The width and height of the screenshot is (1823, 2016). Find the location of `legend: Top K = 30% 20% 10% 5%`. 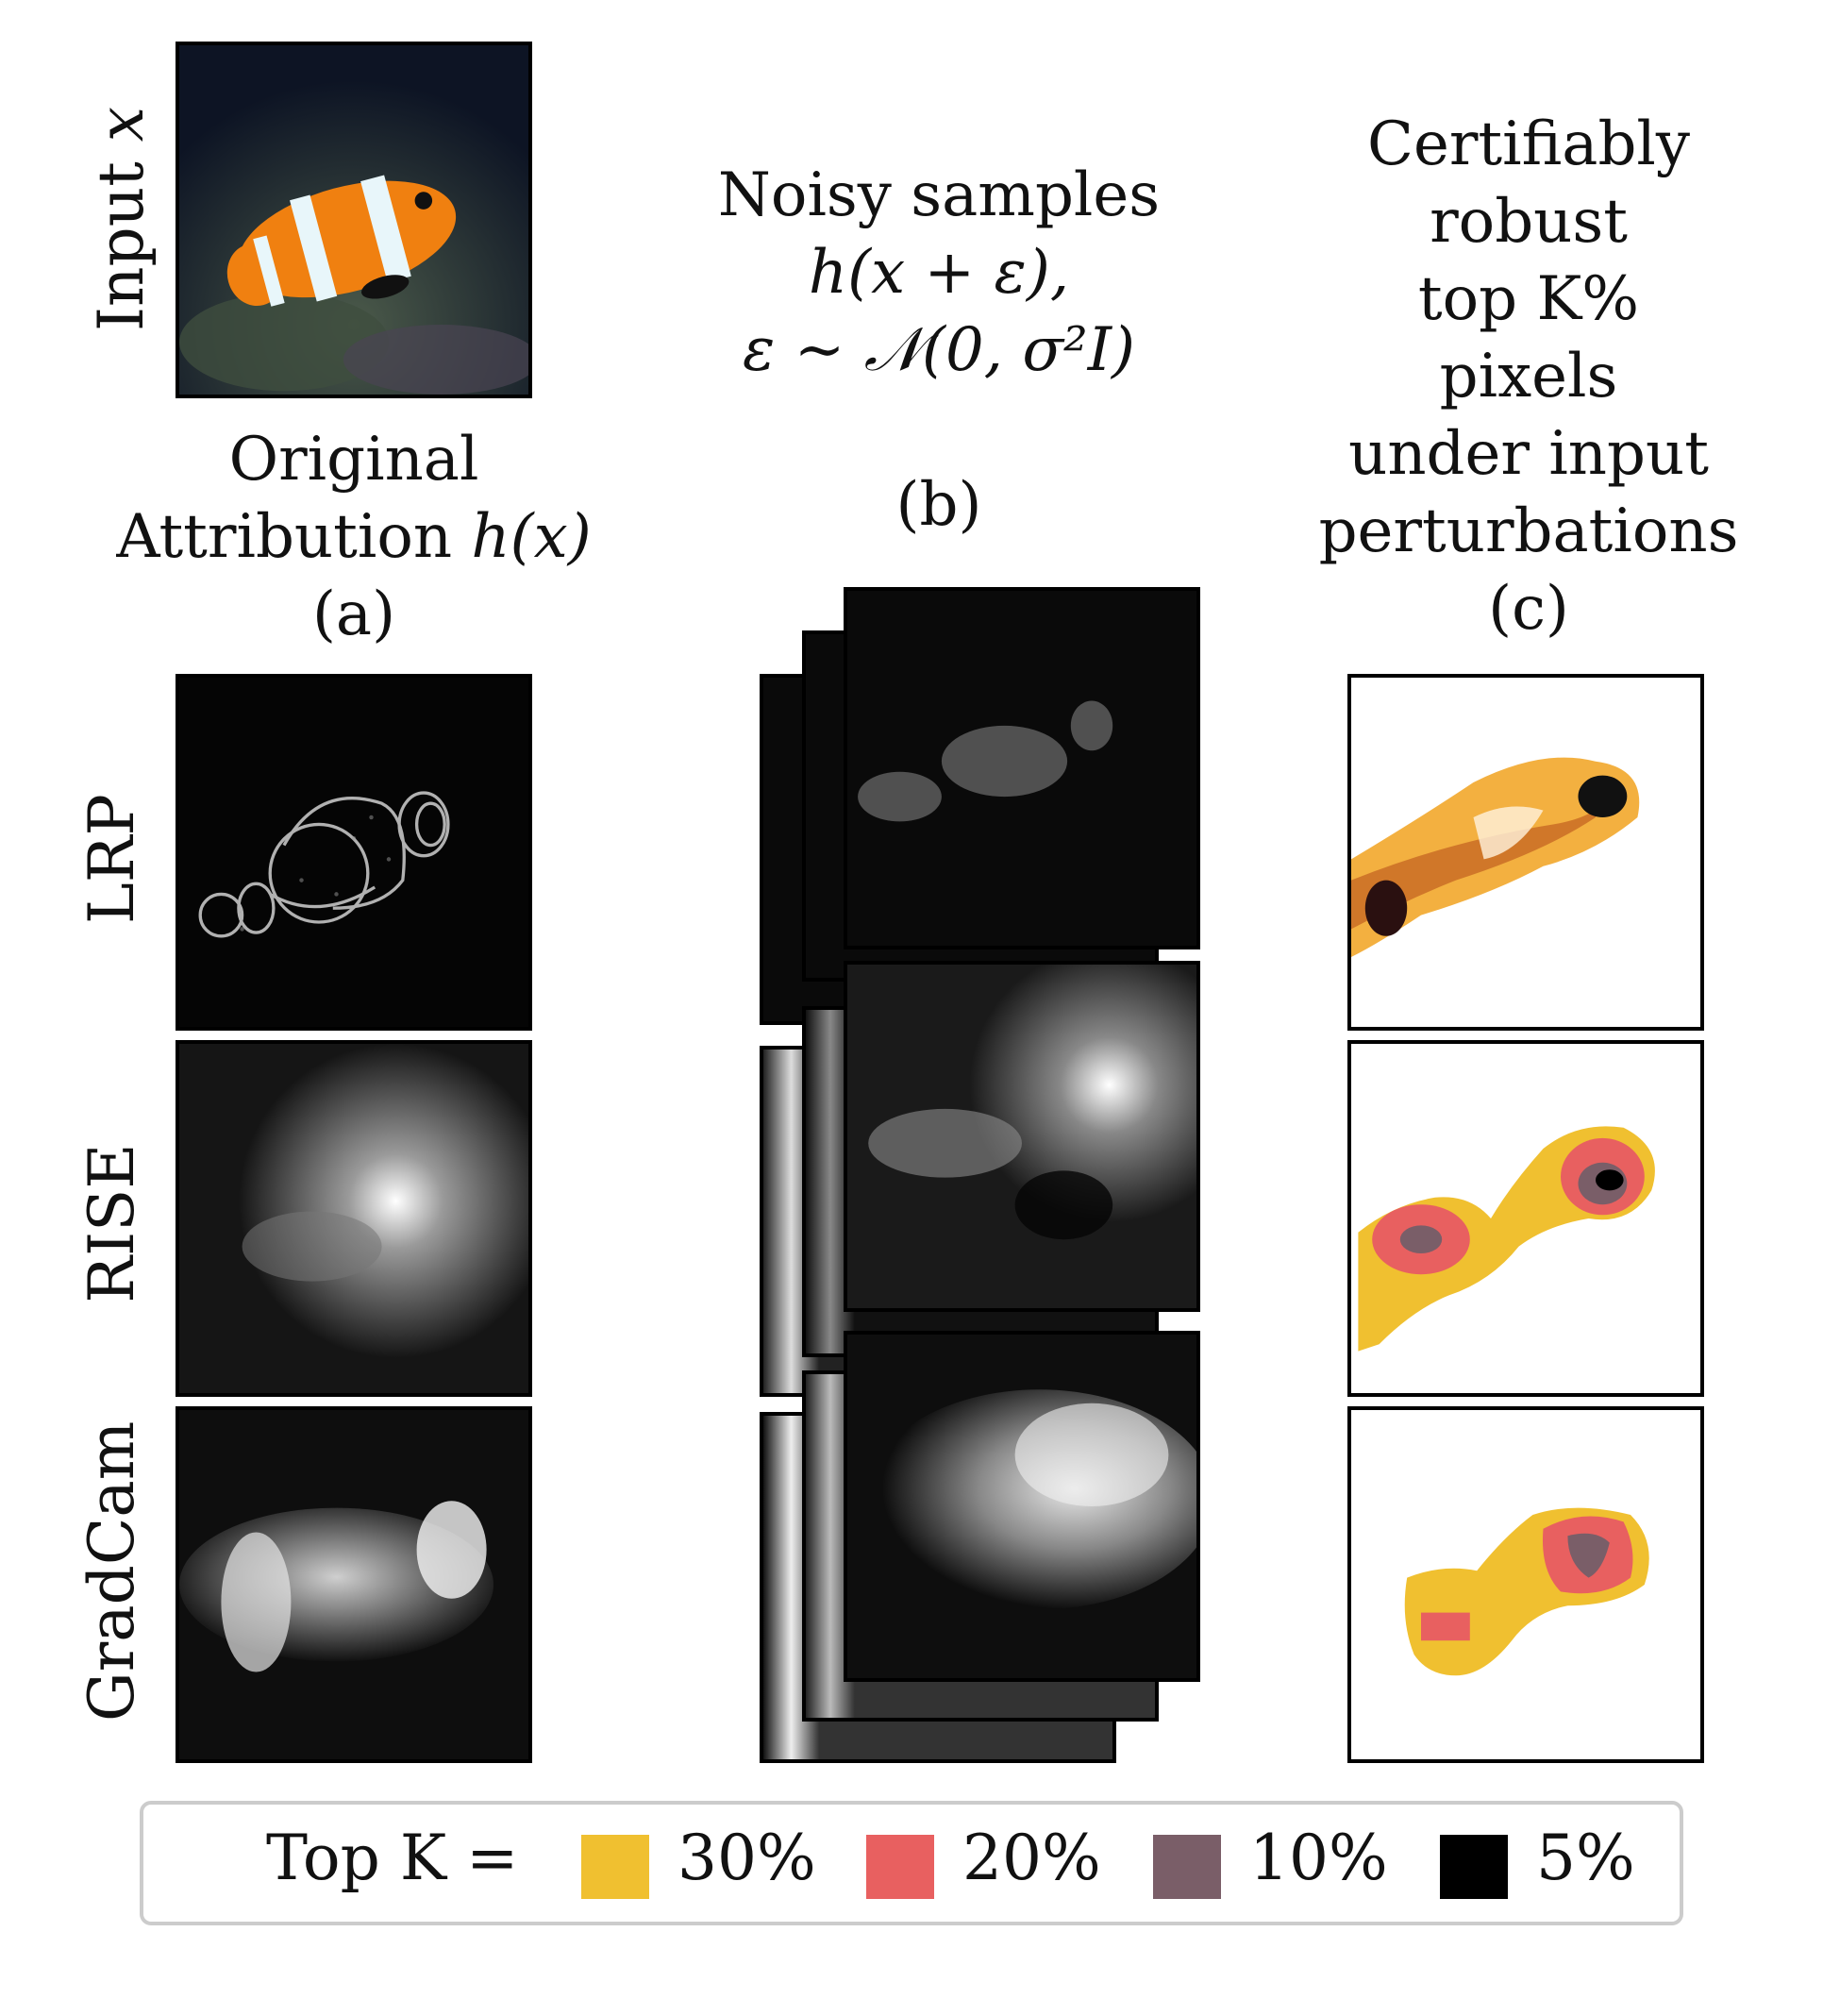

legend: Top K = 30% 20% 10% 5% is located at coordinates (912, 1863).